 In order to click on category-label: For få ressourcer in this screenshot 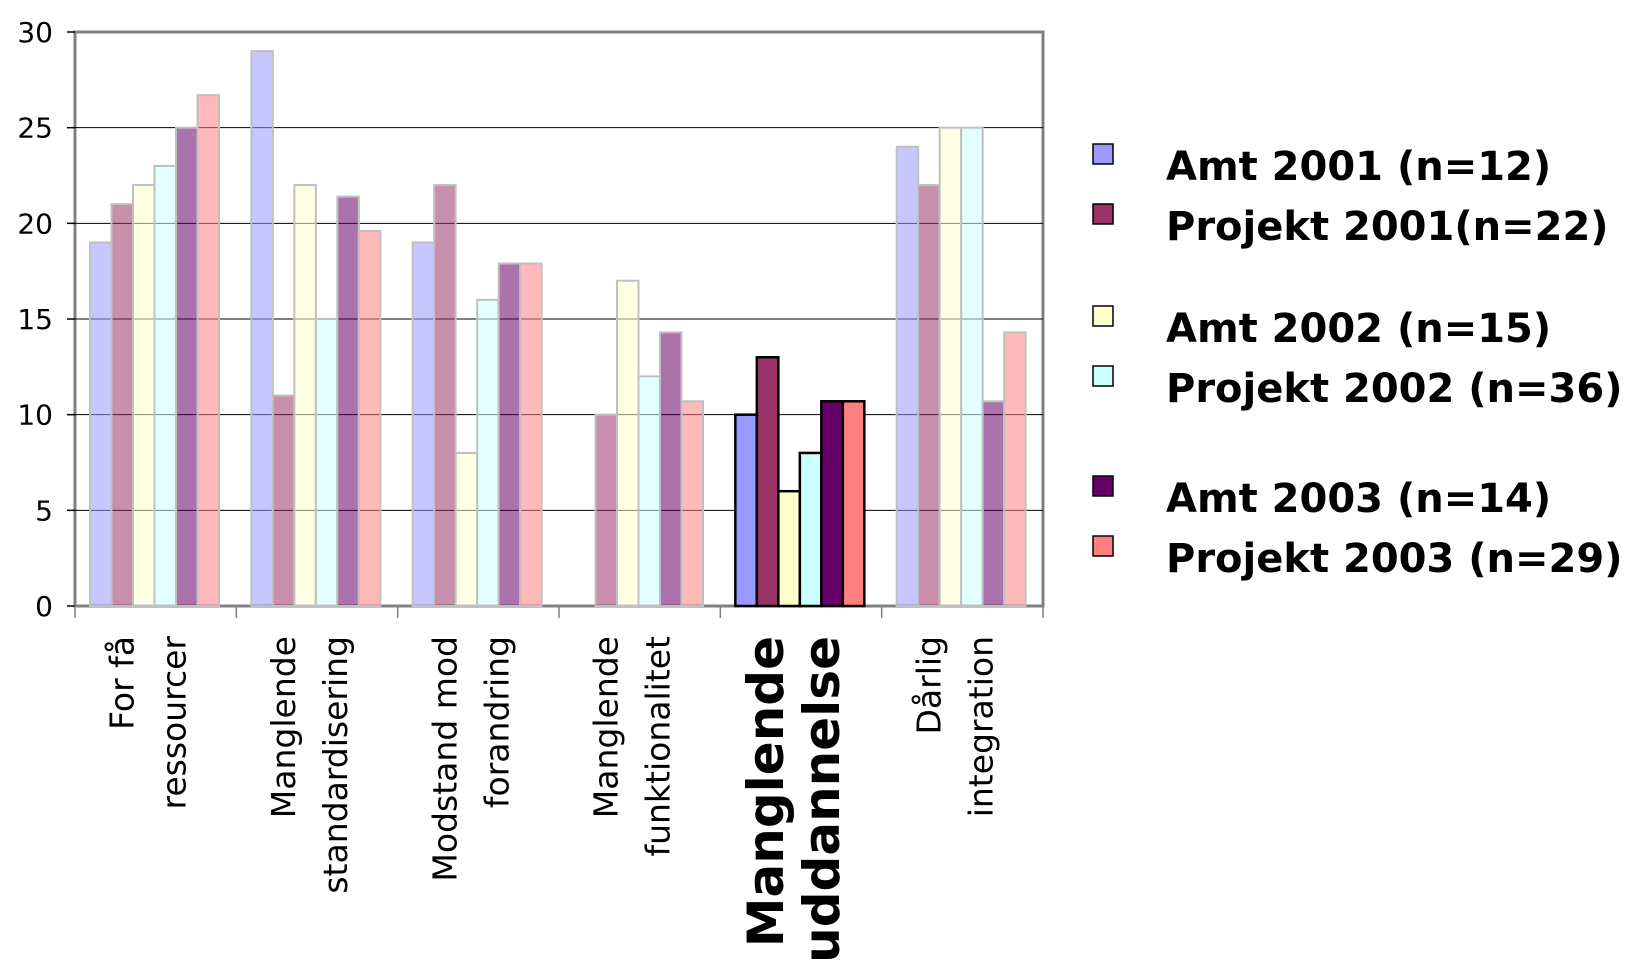, I will do `click(148, 723)`.